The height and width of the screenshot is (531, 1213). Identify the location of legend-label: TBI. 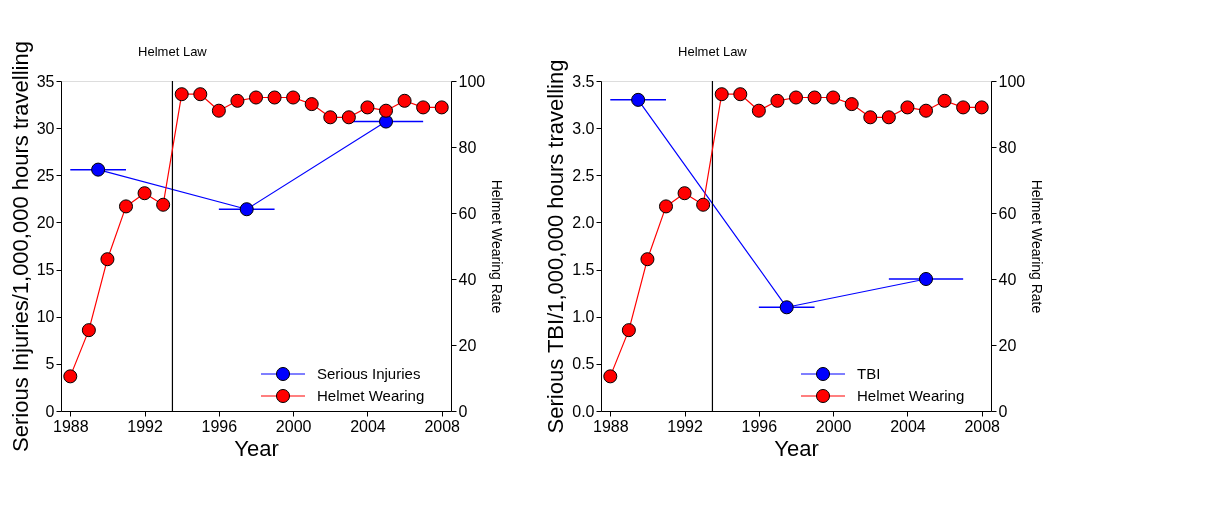
(869, 373).